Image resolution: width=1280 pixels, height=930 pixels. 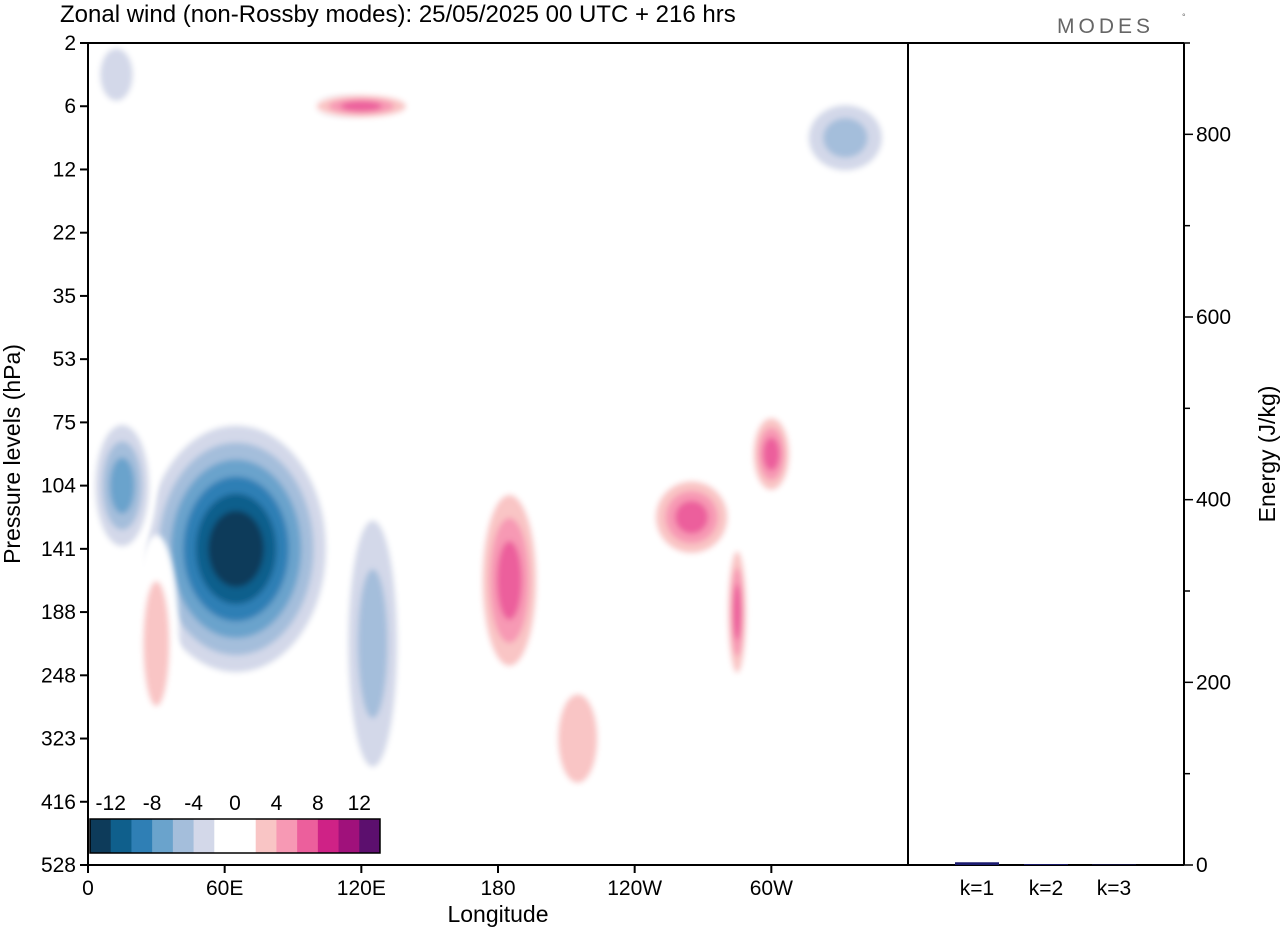 What do you see at coordinates (70, 43) in the screenshot?
I see `y-tick-label: 2` at bounding box center [70, 43].